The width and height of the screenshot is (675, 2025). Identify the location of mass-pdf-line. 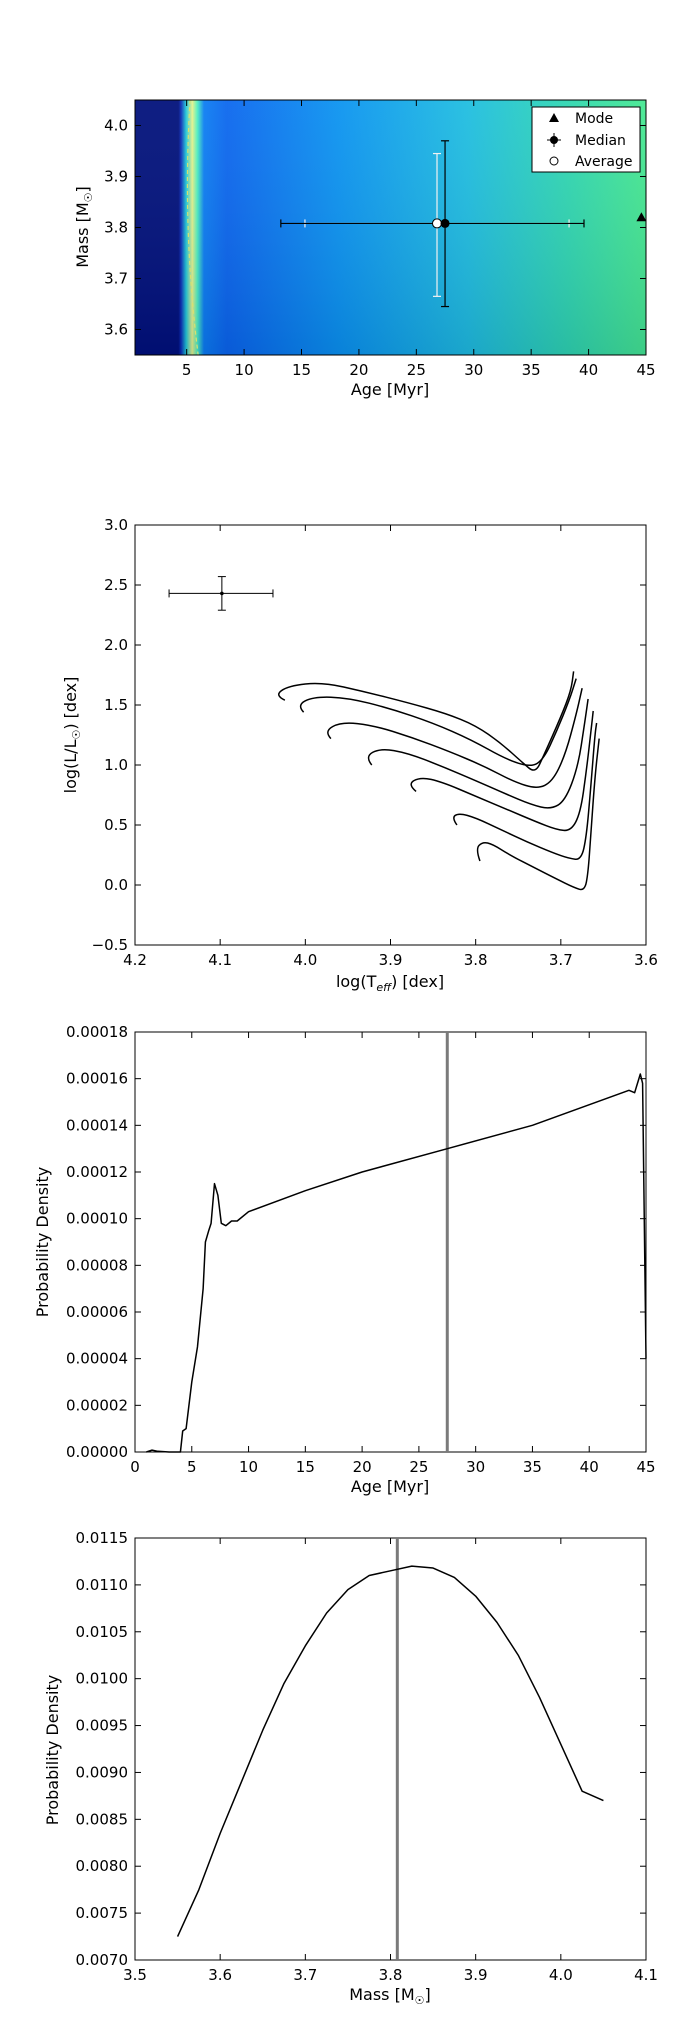
(390, 1751).